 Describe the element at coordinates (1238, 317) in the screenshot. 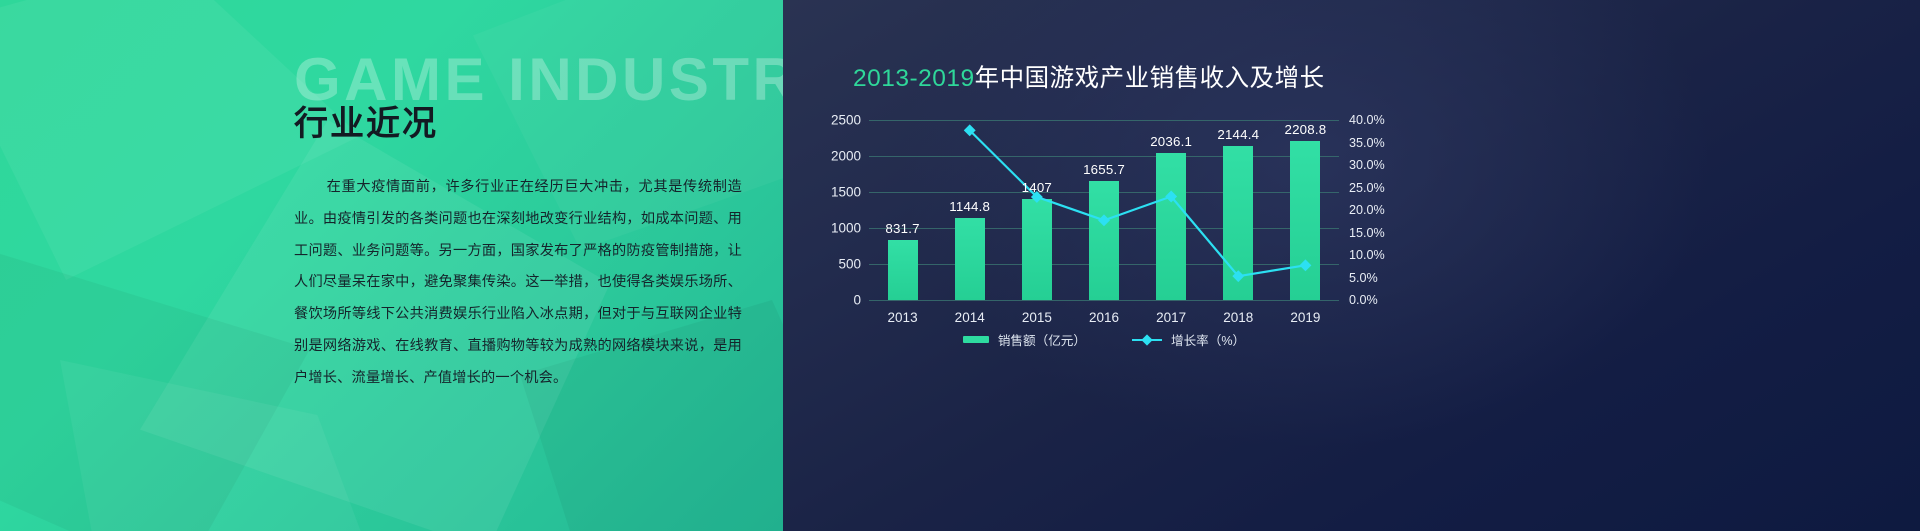

I see `x-axis-tick-label: 2018` at that location.